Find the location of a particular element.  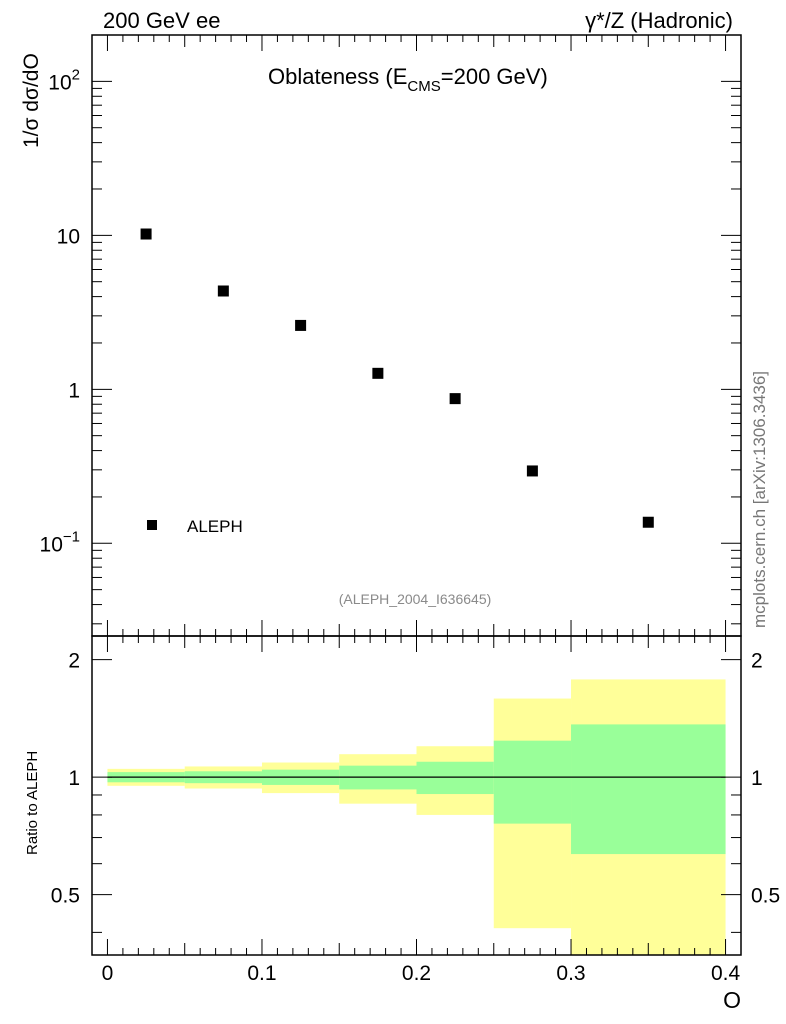

header-left-label: 200 GeV ee is located at coordinates (161, 20).